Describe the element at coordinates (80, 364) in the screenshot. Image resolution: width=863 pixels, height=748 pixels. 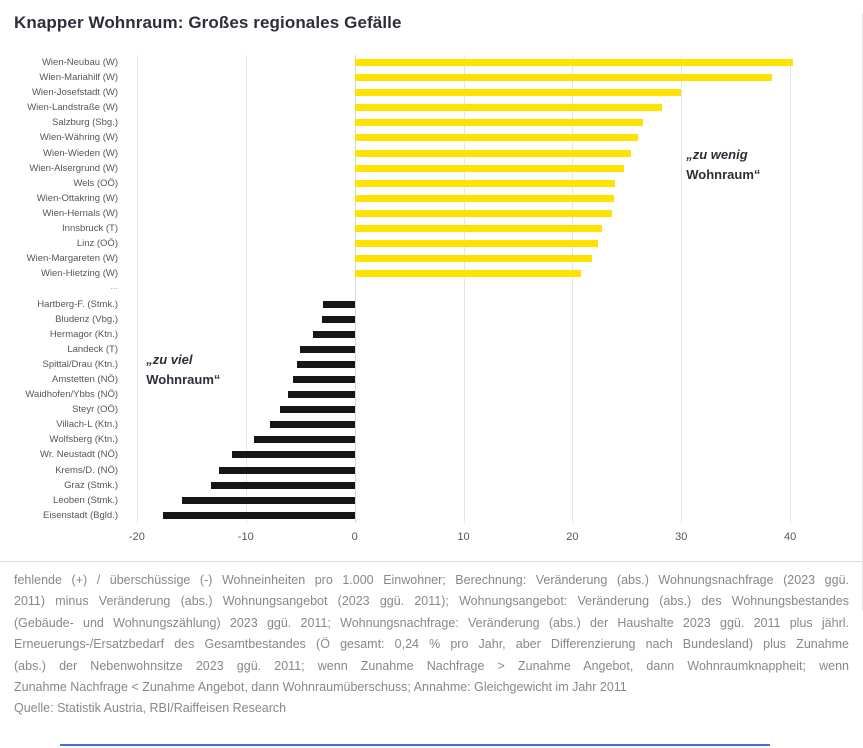
I see `row-label: Spittal/Drau (Ktn.)` at that location.